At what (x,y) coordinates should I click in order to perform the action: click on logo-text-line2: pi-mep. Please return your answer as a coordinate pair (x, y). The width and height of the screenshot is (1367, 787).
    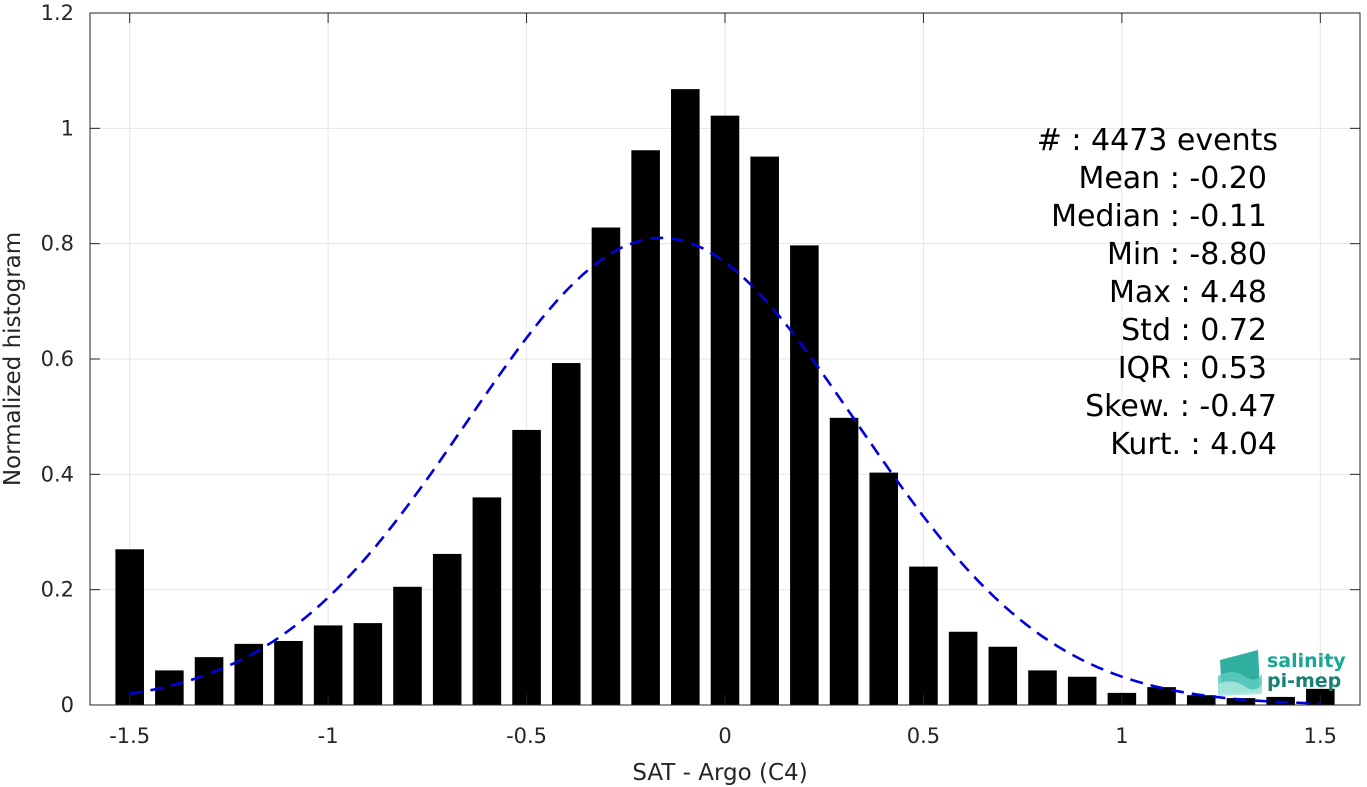
    Looking at the image, I should click on (1304, 681).